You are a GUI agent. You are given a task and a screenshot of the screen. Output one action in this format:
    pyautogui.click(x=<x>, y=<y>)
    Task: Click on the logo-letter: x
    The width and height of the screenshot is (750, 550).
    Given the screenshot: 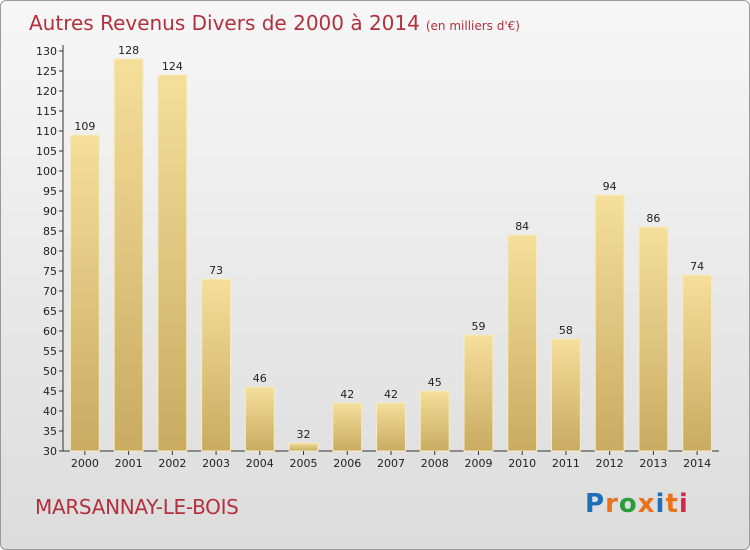 What is the action you would take?
    pyautogui.click(x=646, y=504)
    